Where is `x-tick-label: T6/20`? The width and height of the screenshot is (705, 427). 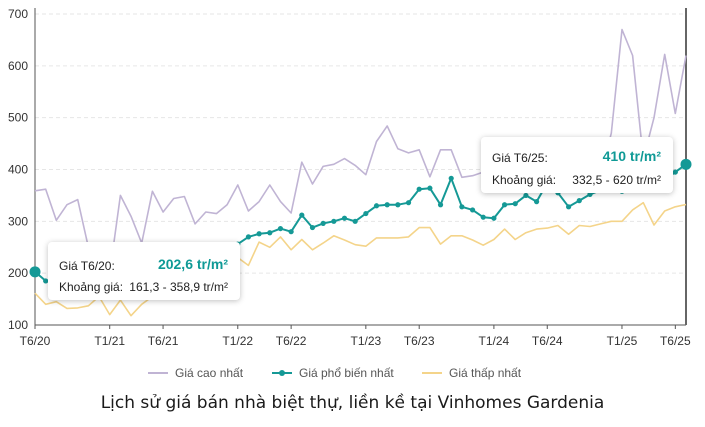 x-tick-label: T6/20 is located at coordinates (35, 341).